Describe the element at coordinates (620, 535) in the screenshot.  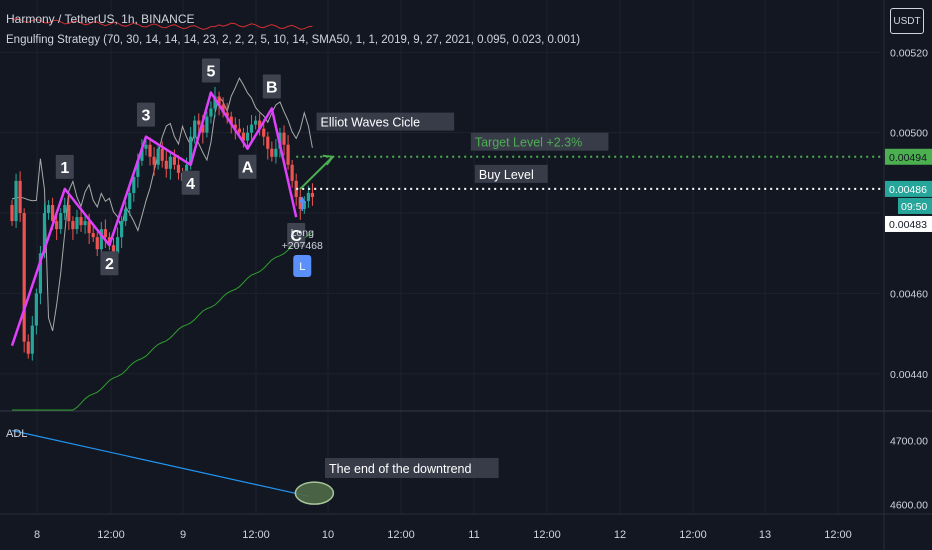
I see `time-tick-label: 12` at that location.